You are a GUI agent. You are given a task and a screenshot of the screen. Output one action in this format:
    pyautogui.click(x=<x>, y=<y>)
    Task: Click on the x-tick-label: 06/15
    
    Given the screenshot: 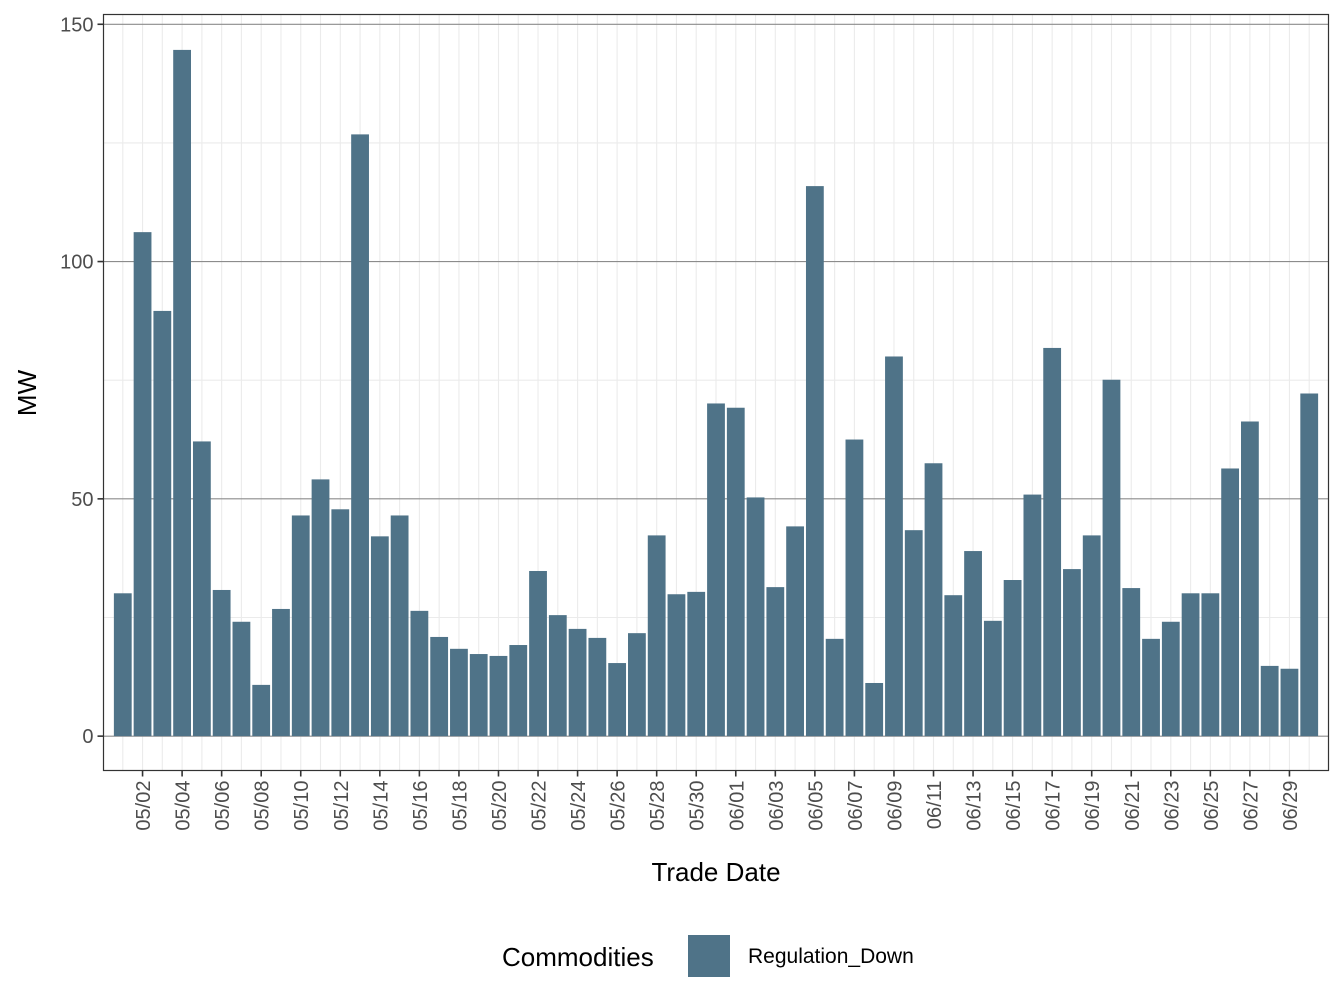 What is the action you would take?
    pyautogui.click(x=1014, y=806)
    